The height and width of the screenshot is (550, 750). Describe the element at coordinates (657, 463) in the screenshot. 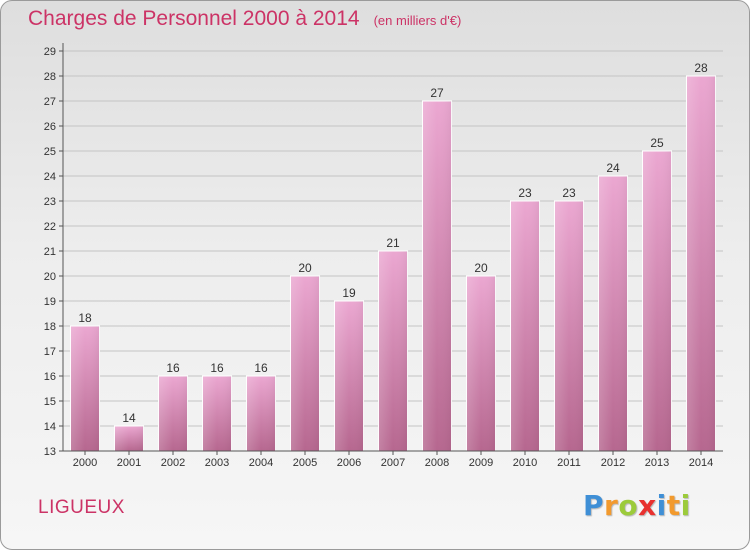

I see `x-tick-label: 2013` at that location.